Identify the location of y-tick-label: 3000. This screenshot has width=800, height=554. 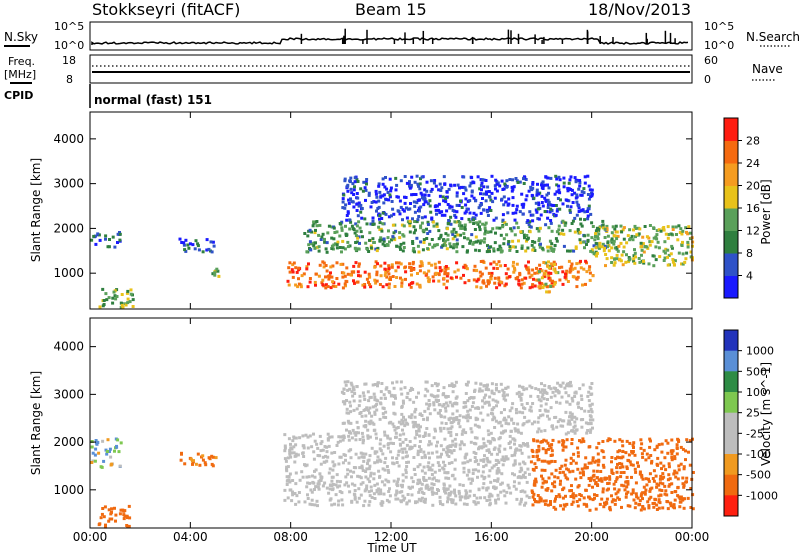
(68, 184).